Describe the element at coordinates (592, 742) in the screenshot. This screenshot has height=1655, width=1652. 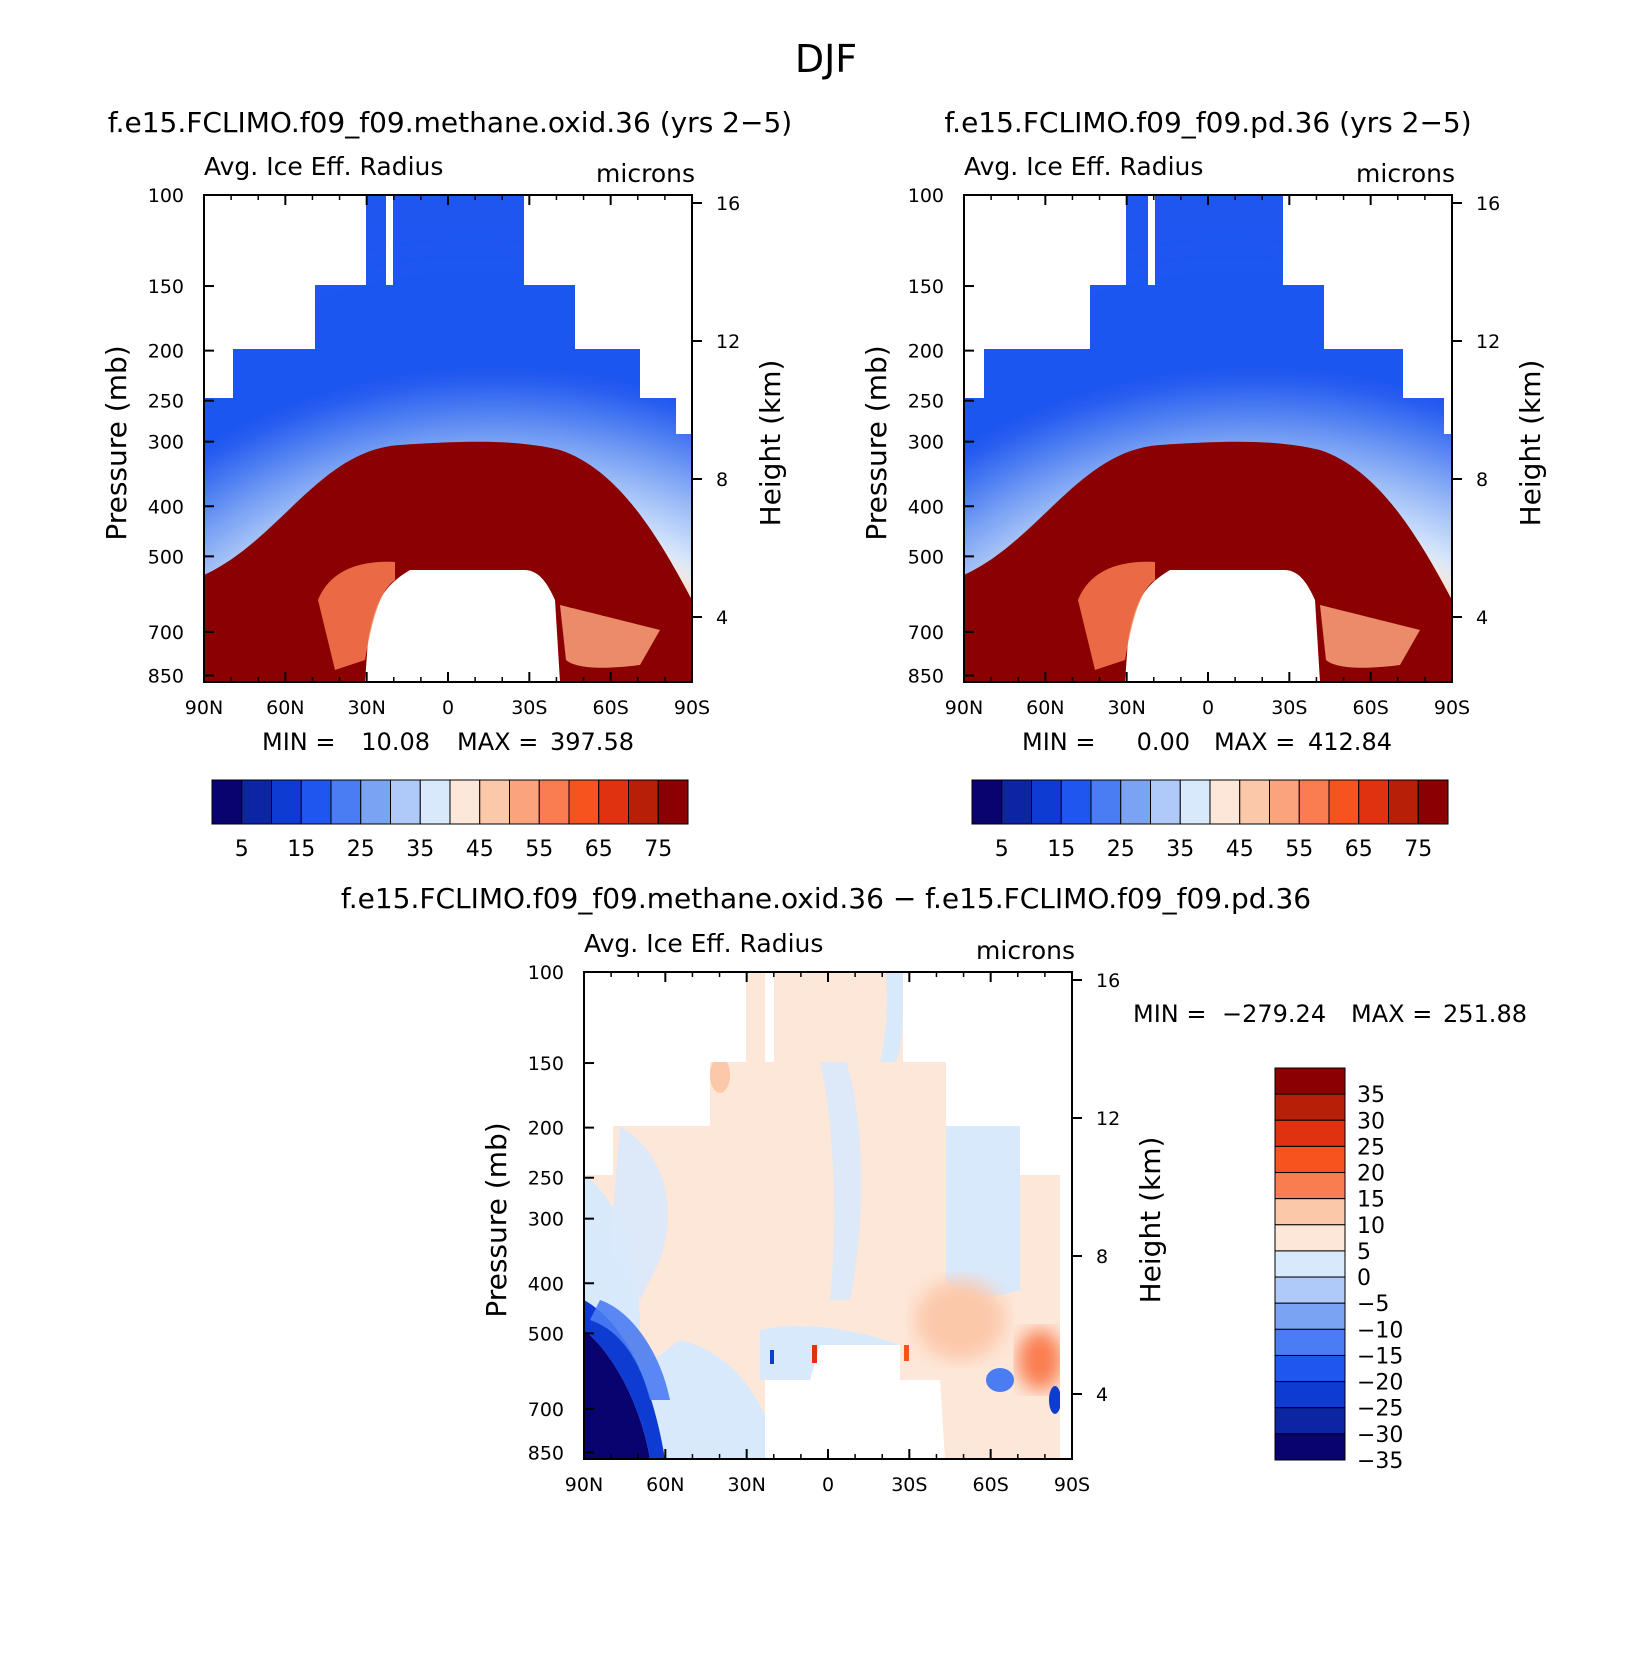
I see `panel-1-max-value: 397.58` at that location.